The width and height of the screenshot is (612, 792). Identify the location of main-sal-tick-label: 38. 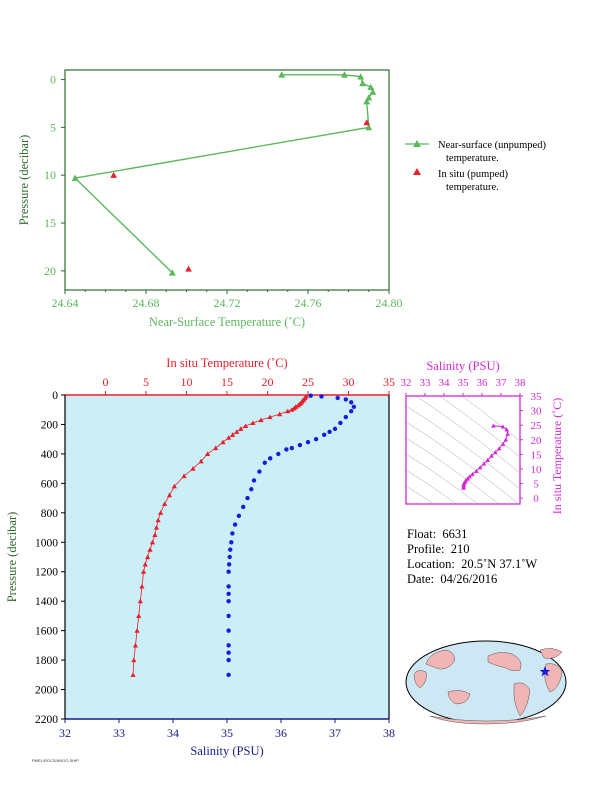
(389, 733).